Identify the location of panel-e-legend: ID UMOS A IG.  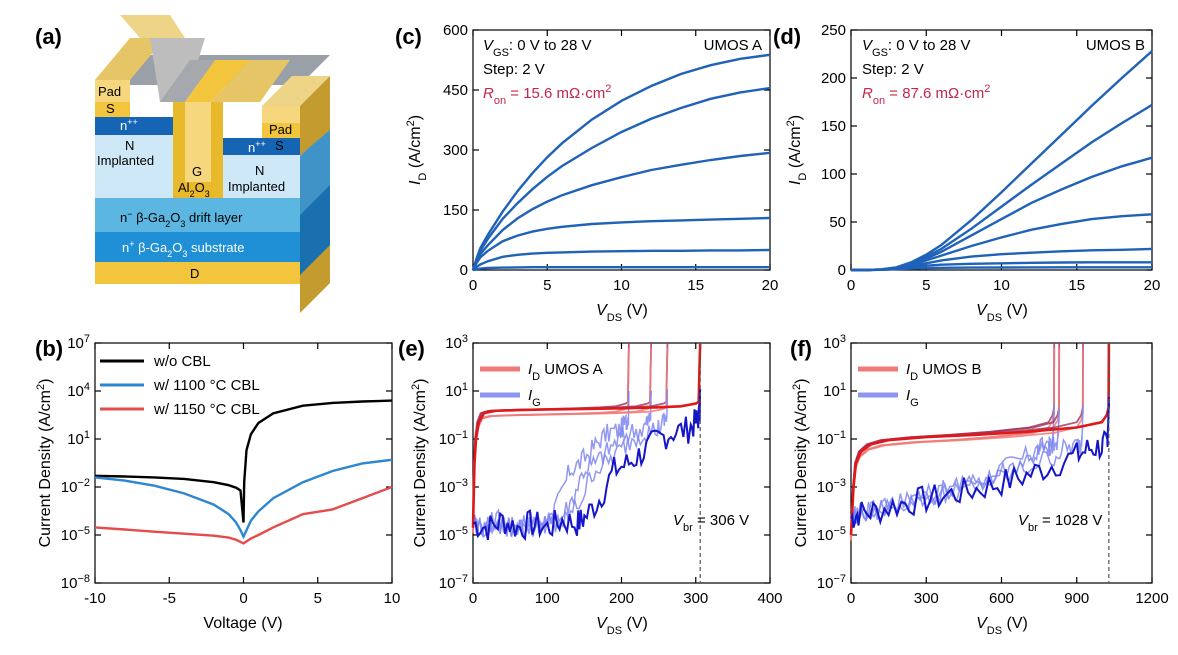
(541, 385).